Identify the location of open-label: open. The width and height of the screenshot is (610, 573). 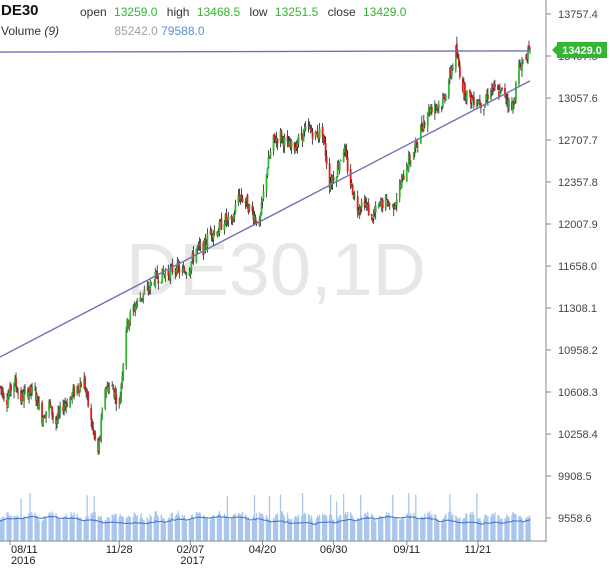
(93, 12).